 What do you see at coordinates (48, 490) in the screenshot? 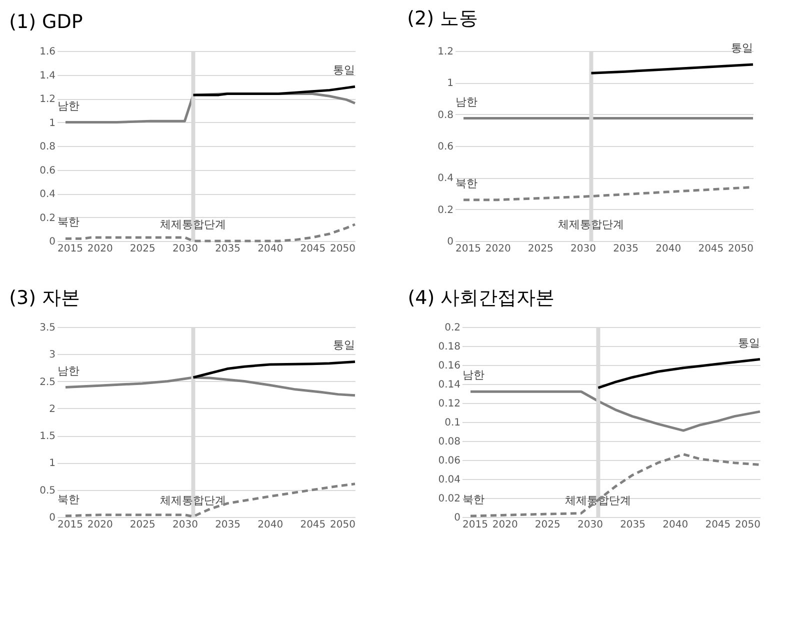
I see `y-tick-label: 0.5` at bounding box center [48, 490].